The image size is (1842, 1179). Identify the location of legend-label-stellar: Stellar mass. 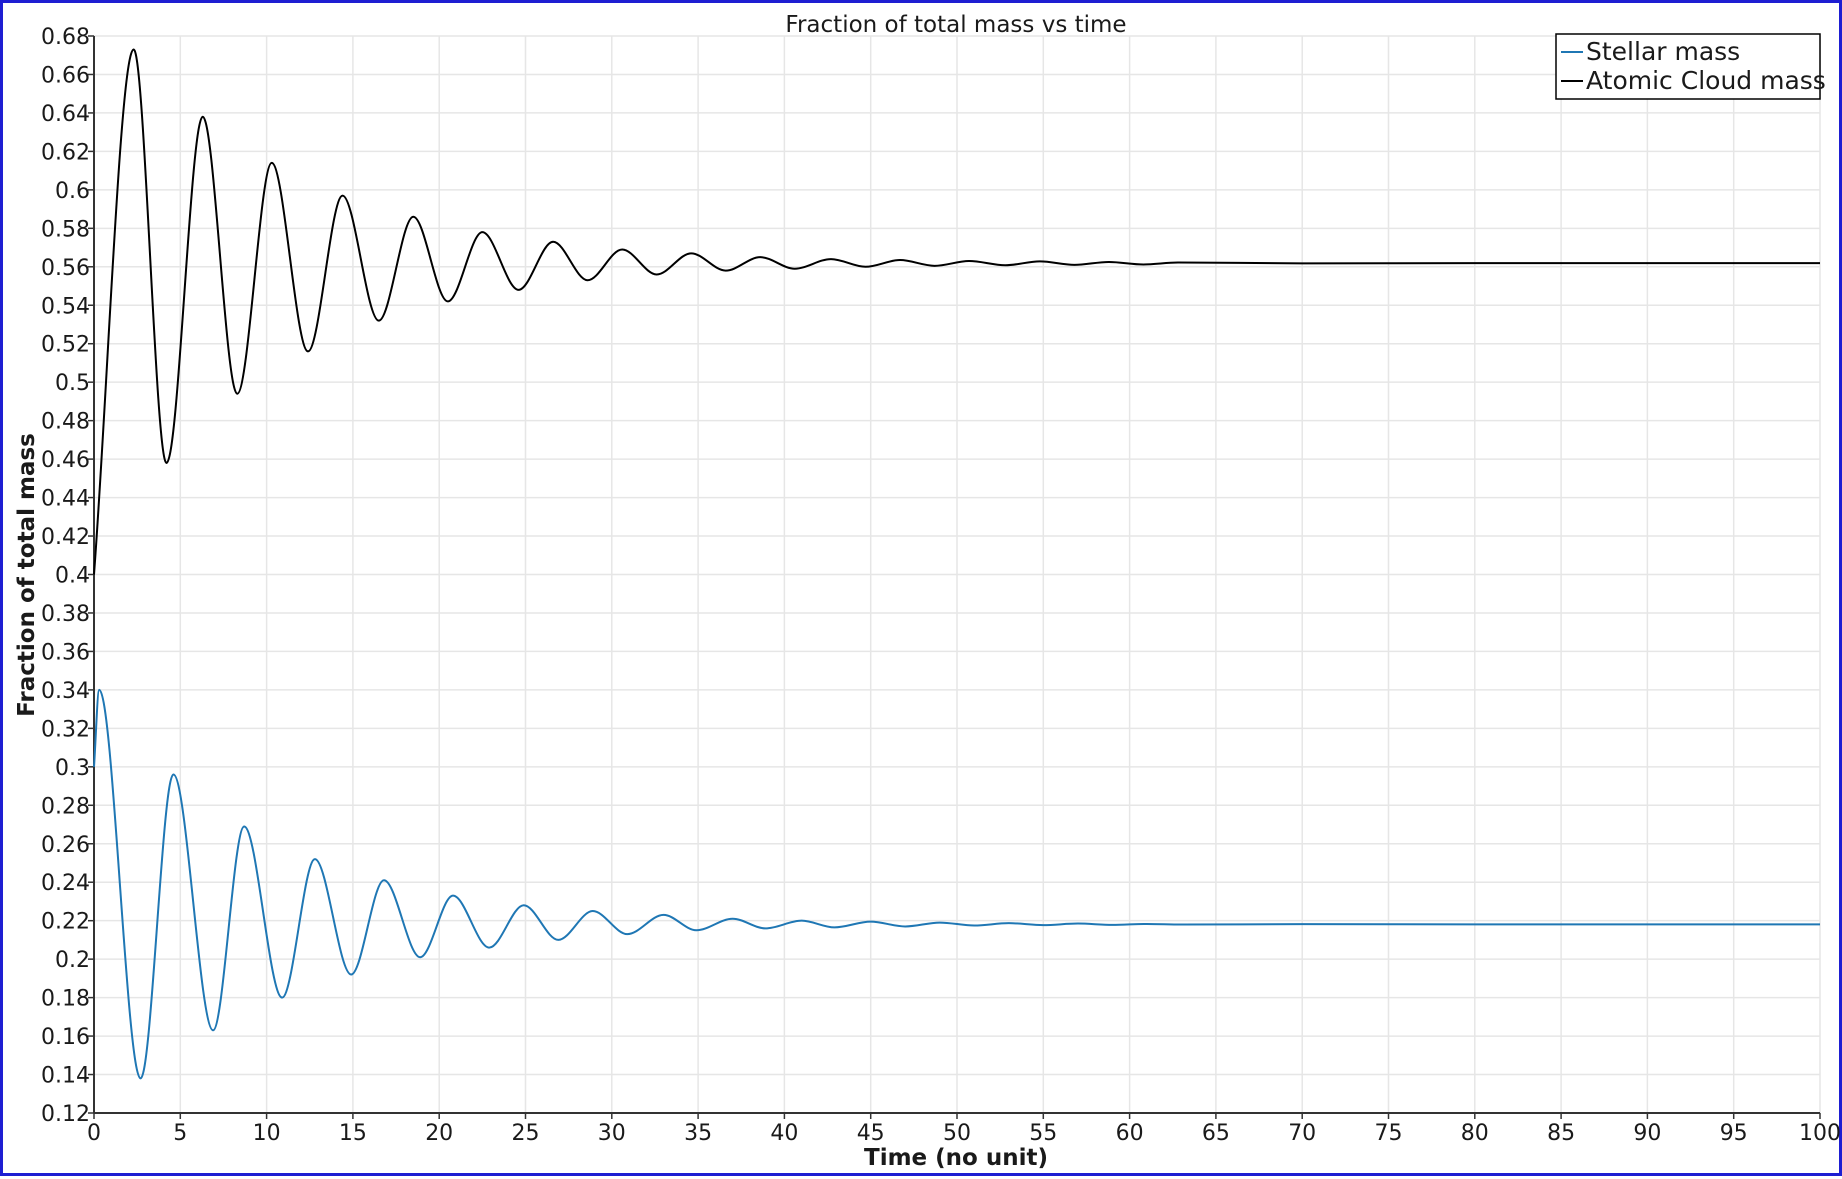
(1663, 51).